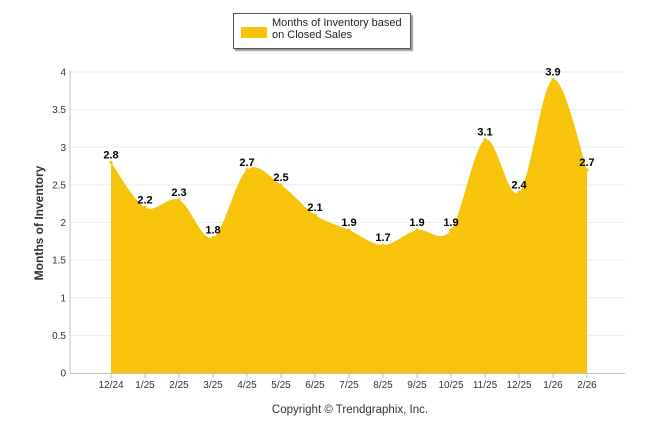  I want to click on x-tick-label: 12/24, so click(110, 385).